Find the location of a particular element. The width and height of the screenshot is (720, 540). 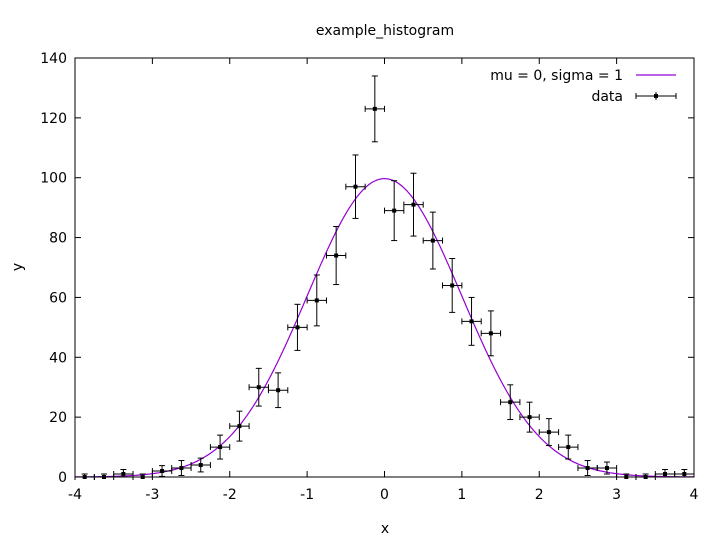

legend: mu = 0, sigma = 1 data is located at coordinates (583, 86).